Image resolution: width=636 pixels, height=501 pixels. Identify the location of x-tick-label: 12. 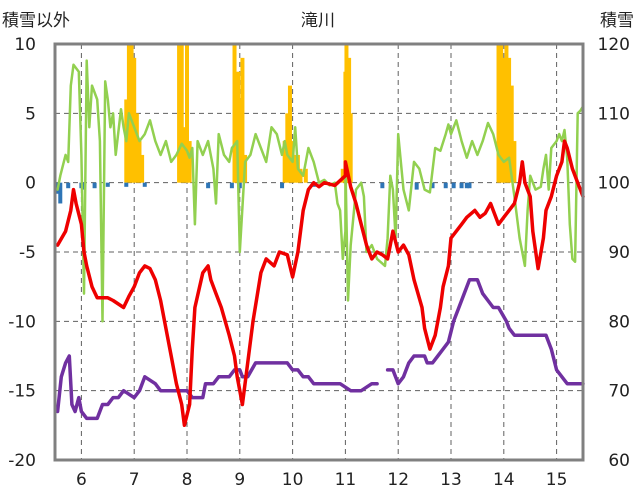
(398, 480).